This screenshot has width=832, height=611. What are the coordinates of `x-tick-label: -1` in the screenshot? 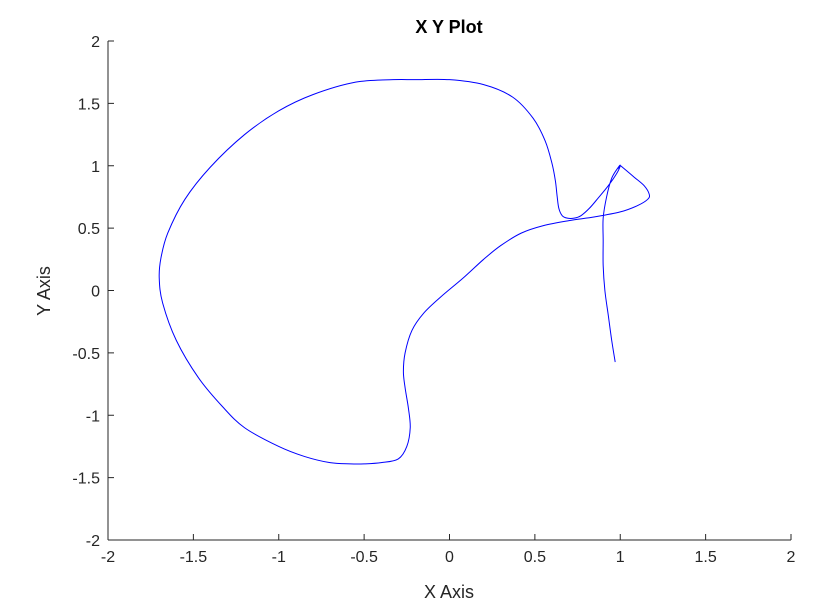 It's located at (279, 557).